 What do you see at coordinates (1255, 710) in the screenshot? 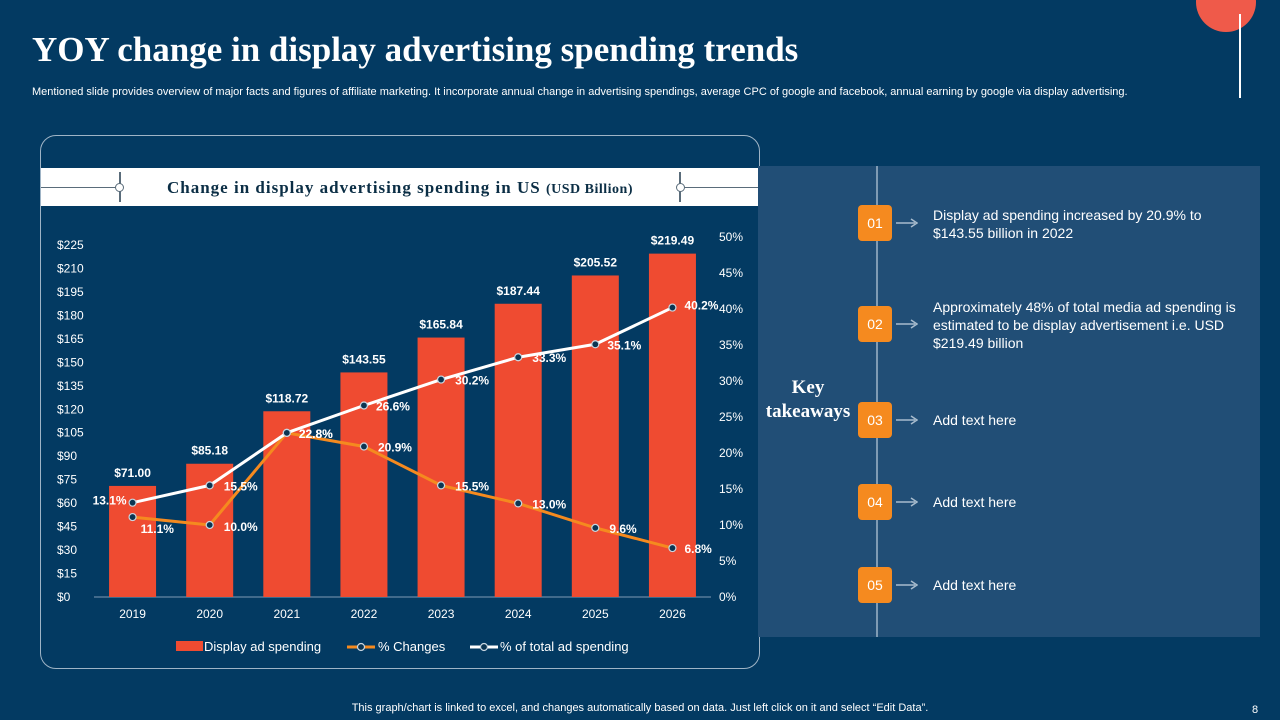
I see `page-number: 8` at bounding box center [1255, 710].